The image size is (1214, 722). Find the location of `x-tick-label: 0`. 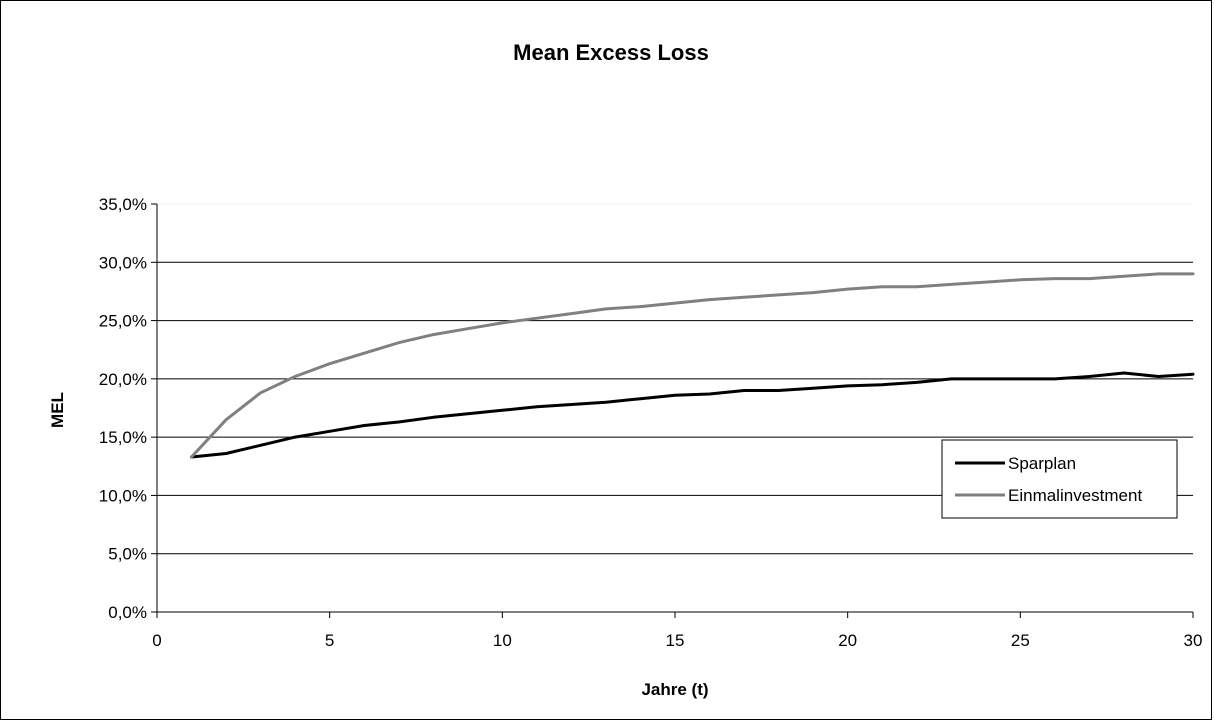

x-tick-label: 0 is located at coordinates (156, 640).